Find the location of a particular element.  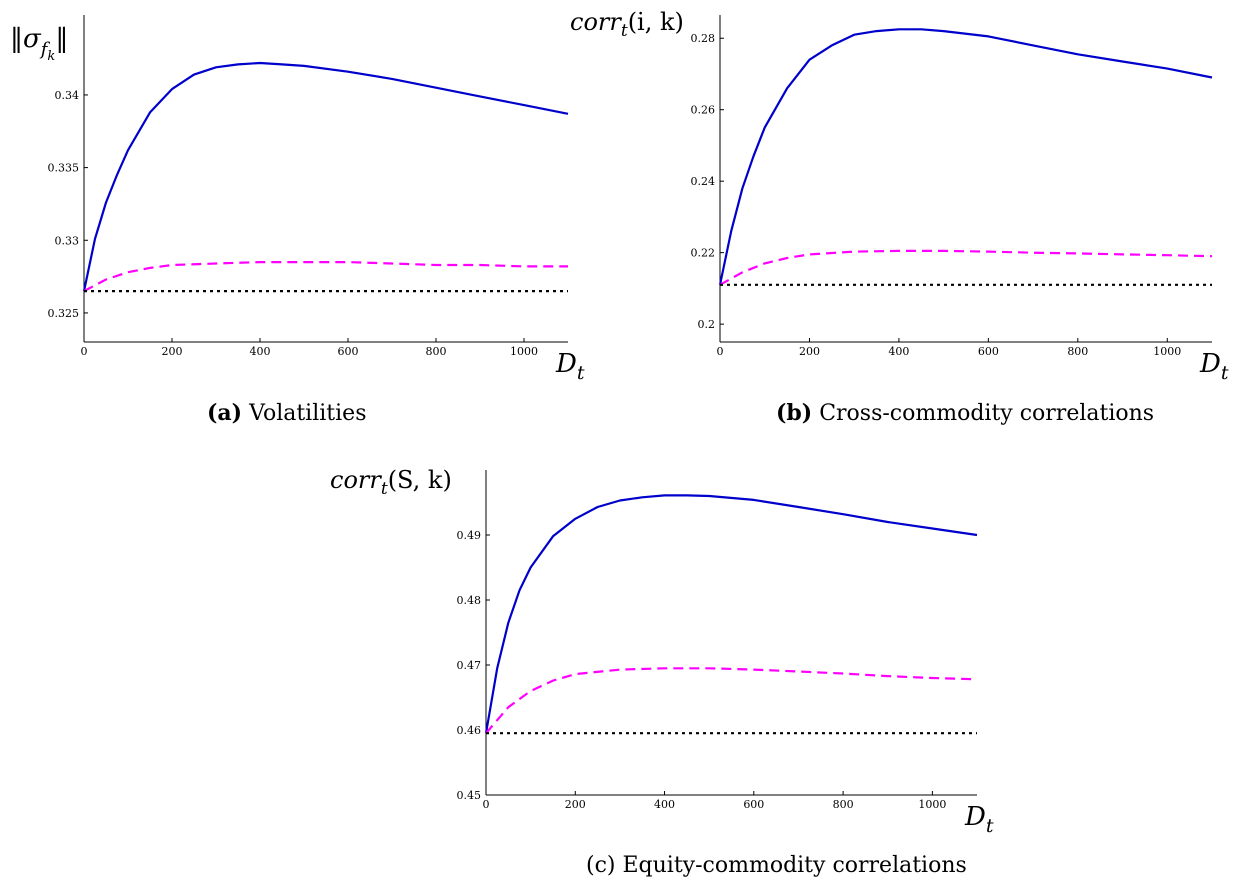

y-axis-label: corrt(S, k) is located at coordinates (391, 482).